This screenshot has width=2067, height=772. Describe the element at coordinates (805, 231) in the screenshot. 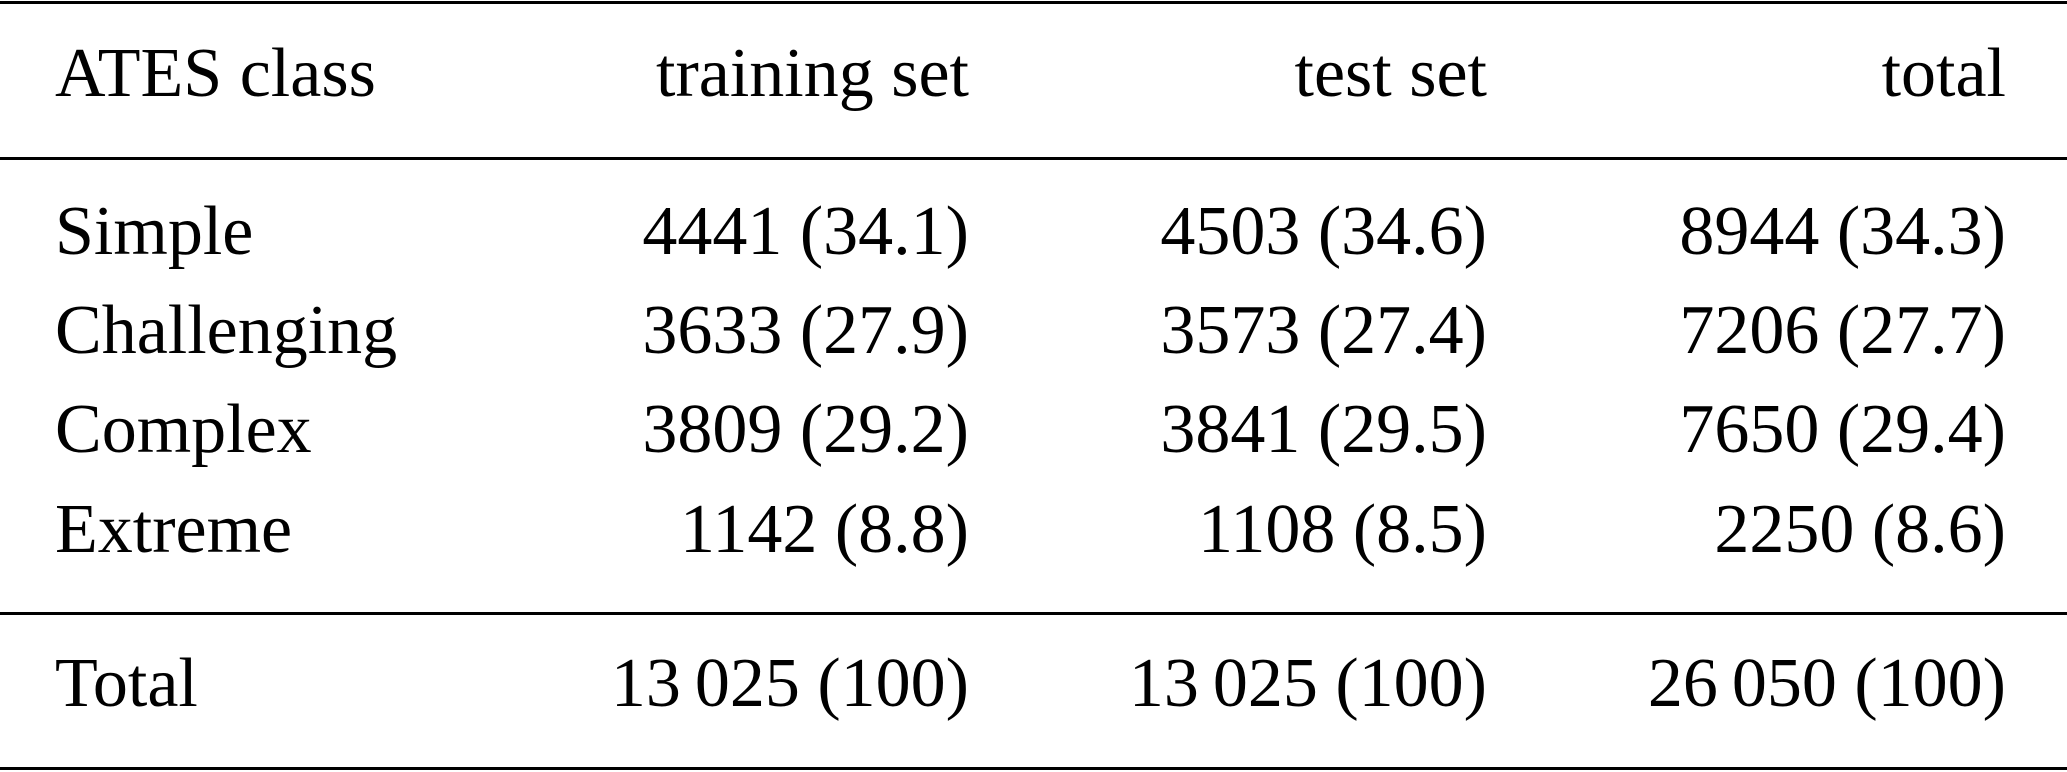

I see `data-cell: 4441 (34.1)` at that location.